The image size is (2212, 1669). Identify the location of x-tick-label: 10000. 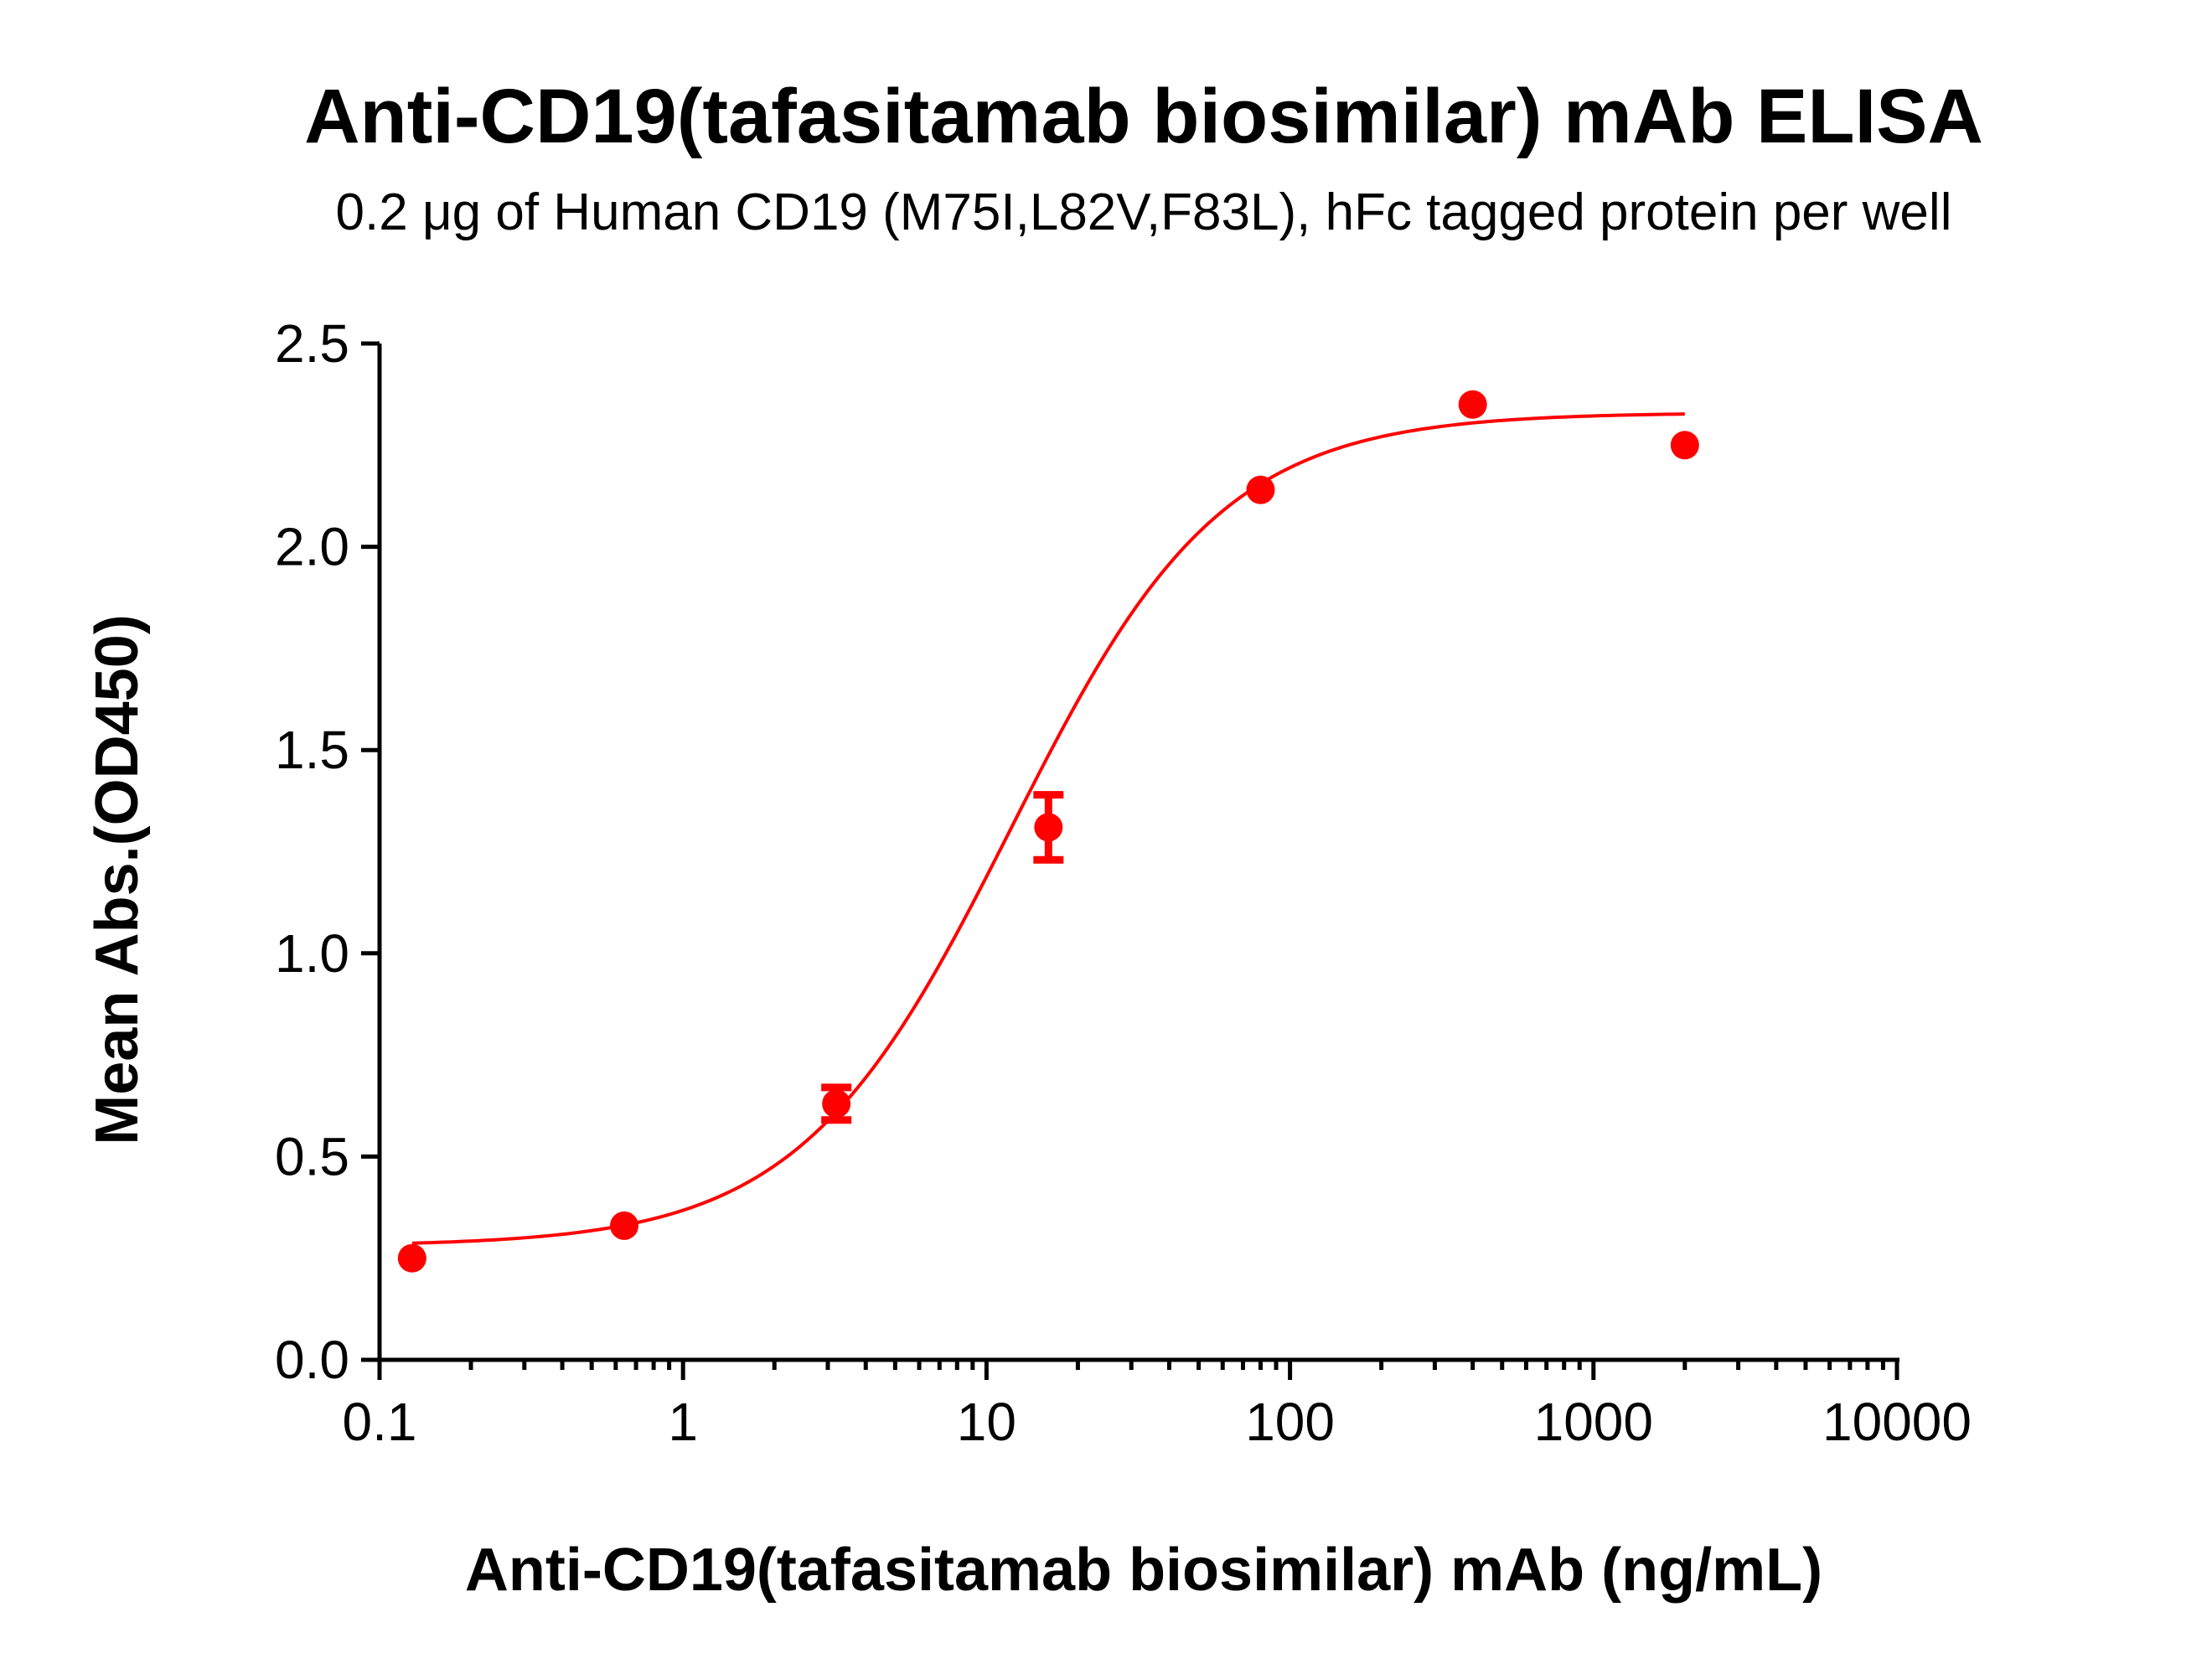
(1897, 1422).